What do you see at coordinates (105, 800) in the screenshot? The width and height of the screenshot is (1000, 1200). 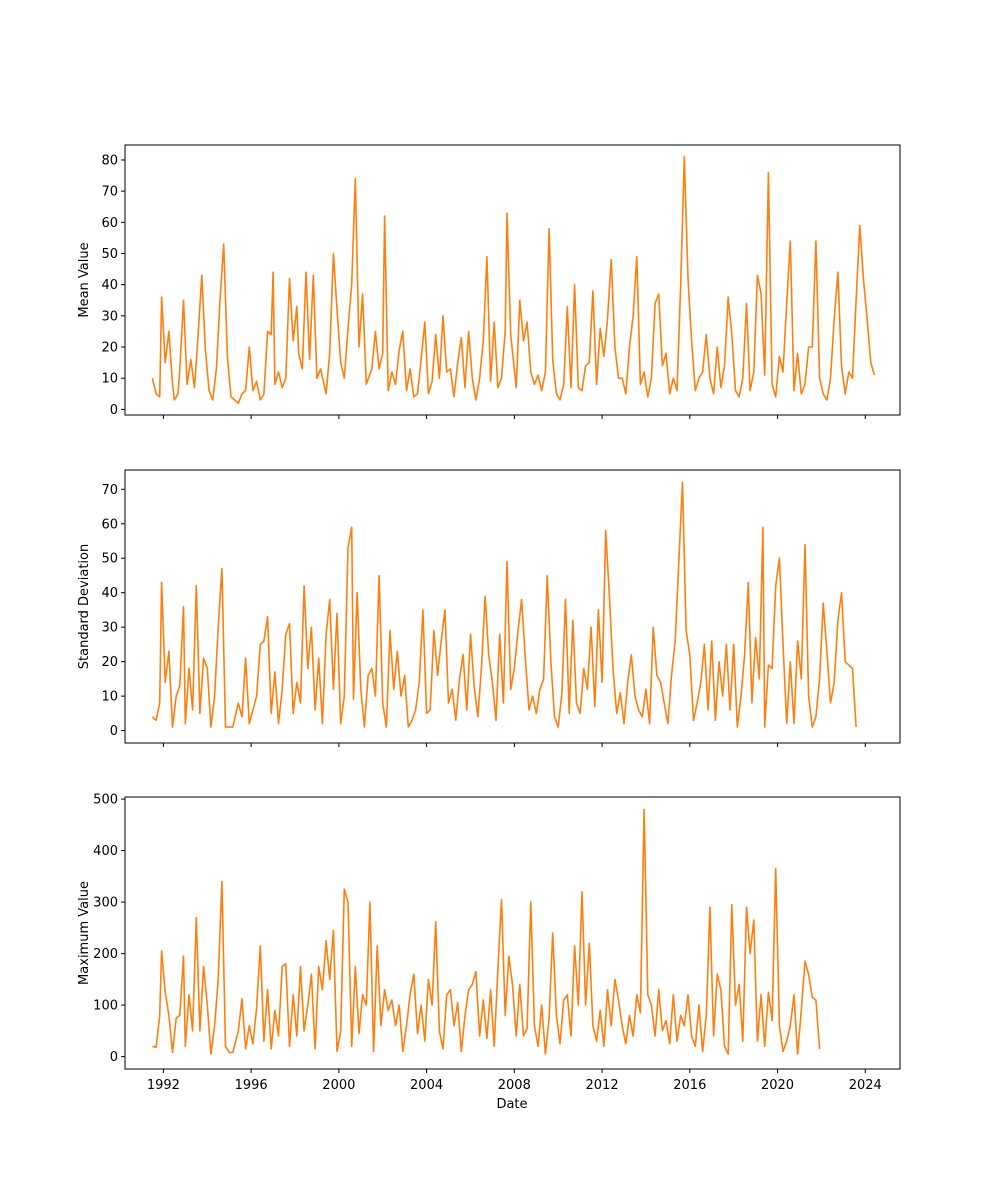 I see `y-tick-label: 500` at bounding box center [105, 800].